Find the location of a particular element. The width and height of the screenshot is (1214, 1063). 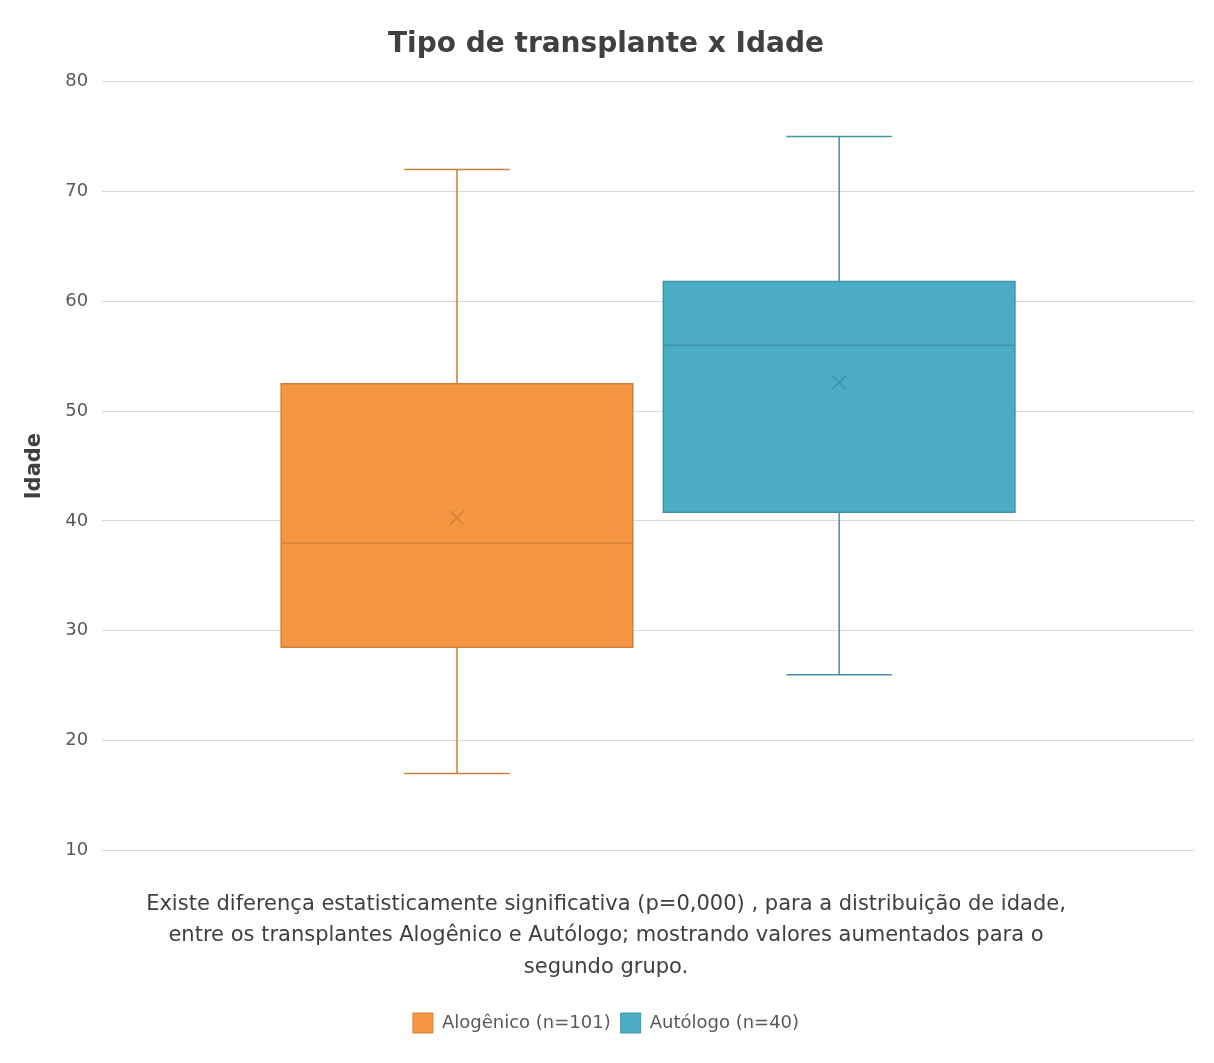

y-axis-title: Idade is located at coordinates (33, 466).